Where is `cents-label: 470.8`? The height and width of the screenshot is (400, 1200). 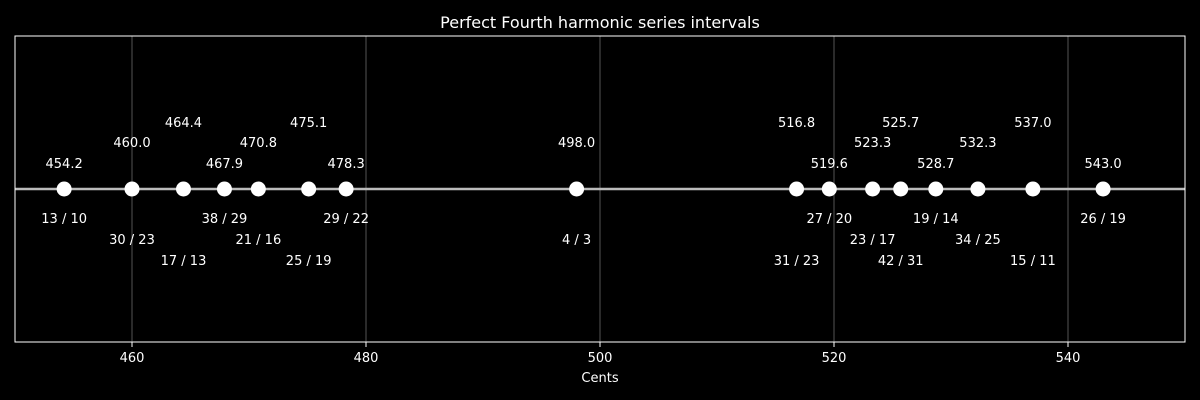 cents-label: 470.8 is located at coordinates (258, 143).